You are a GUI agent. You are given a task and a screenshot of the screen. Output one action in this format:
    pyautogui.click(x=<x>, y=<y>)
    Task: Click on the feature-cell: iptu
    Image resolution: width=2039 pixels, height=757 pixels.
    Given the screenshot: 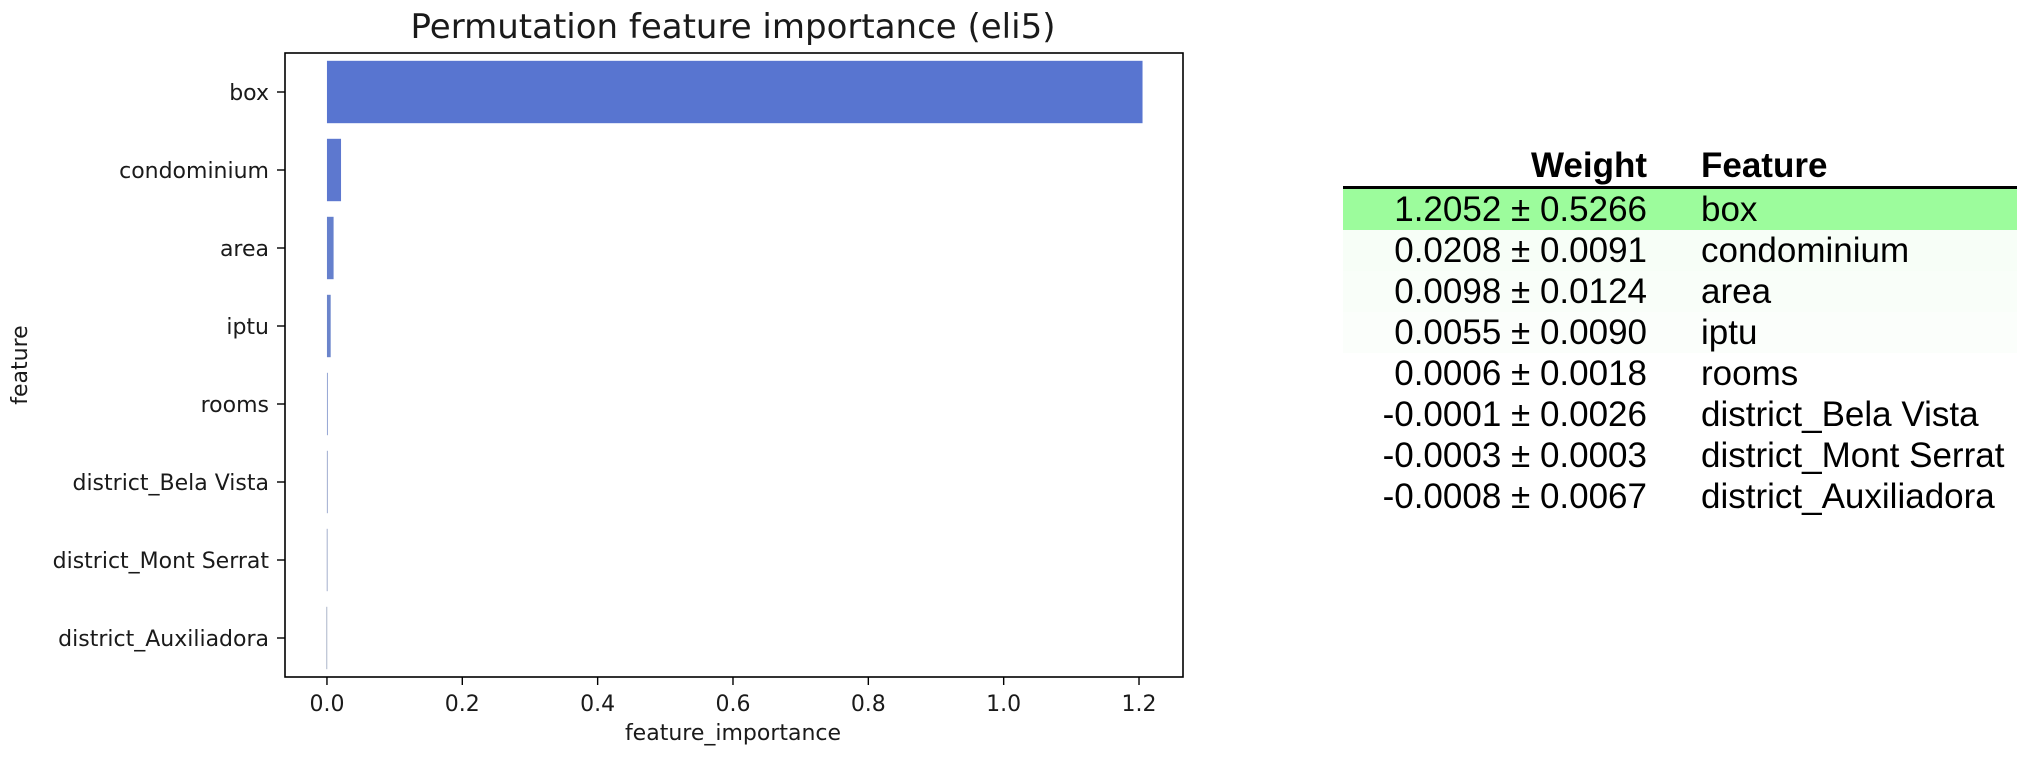 What is the action you would take?
    pyautogui.click(x=1729, y=332)
    